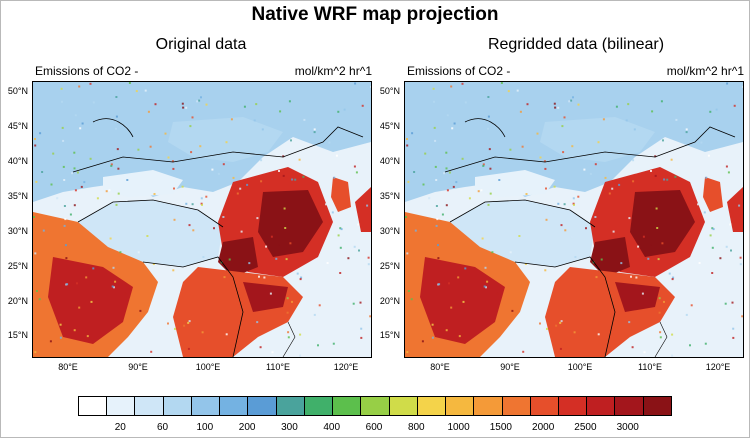 Image resolution: width=750 pixels, height=438 pixels. What do you see at coordinates (247, 427) in the screenshot?
I see `colorbar-tick-label: 200` at bounding box center [247, 427].